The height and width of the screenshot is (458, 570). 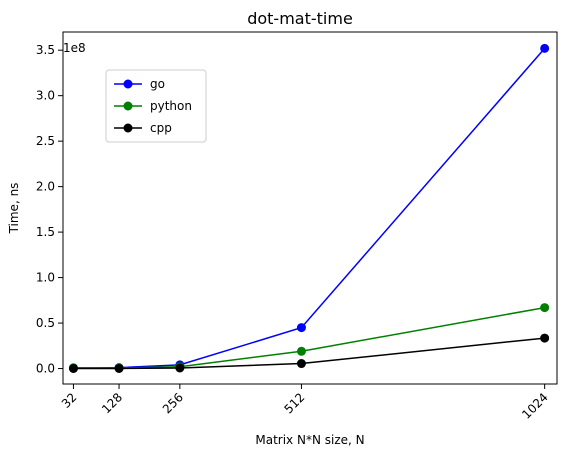 I want to click on y-axis-ticks: 0.0 0.5 1.0 1.5 2.0 2.5 3.0 3.5, so click(x=49, y=209).